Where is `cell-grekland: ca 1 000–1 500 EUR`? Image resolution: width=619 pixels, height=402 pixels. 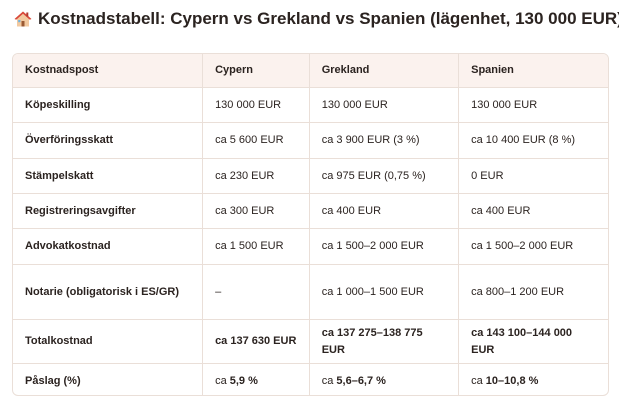 cell-grekland: ca 1 000–1 500 EUR is located at coordinates (384, 292).